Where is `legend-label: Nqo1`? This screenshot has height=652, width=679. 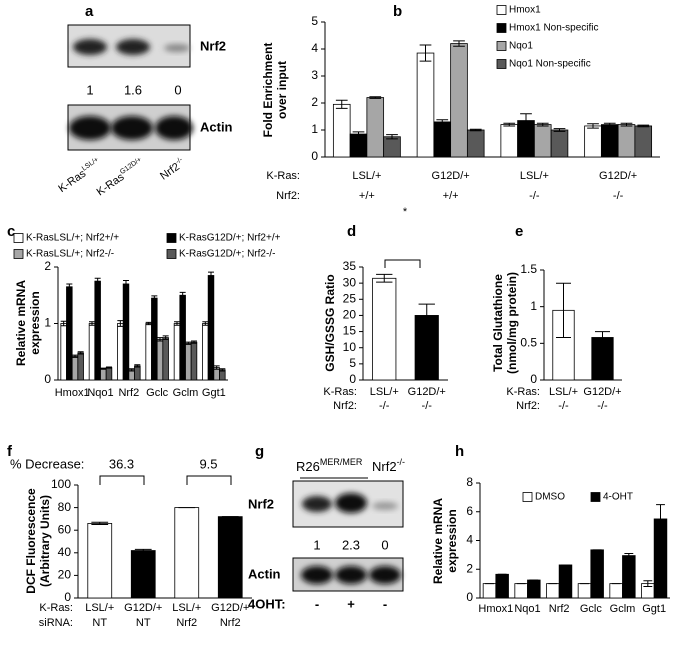
legend-label: Nqo1 is located at coordinates (521, 46).